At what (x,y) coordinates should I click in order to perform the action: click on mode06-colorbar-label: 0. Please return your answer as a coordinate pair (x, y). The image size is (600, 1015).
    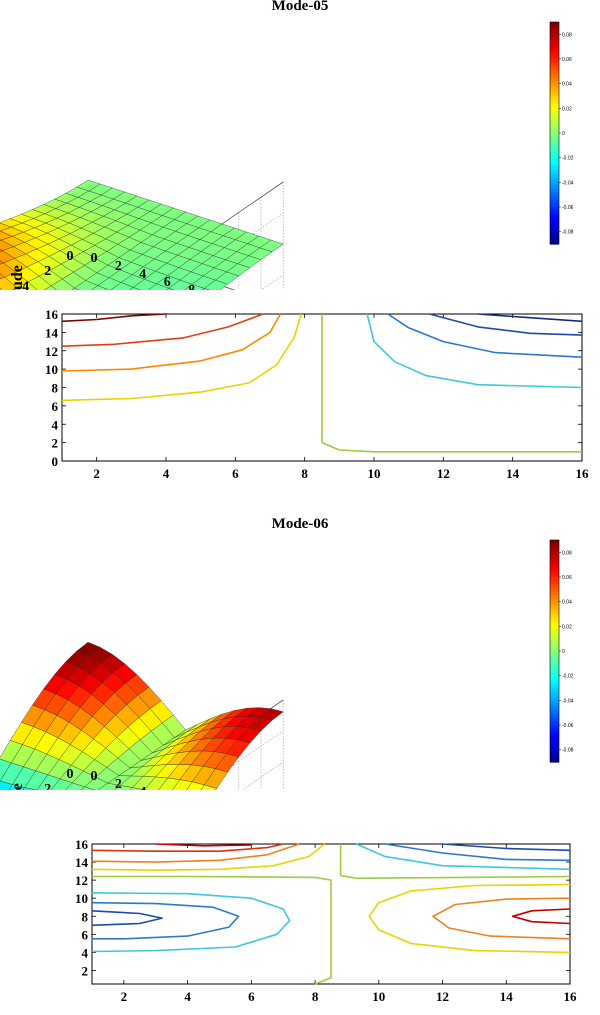
    Looking at the image, I should click on (563, 652).